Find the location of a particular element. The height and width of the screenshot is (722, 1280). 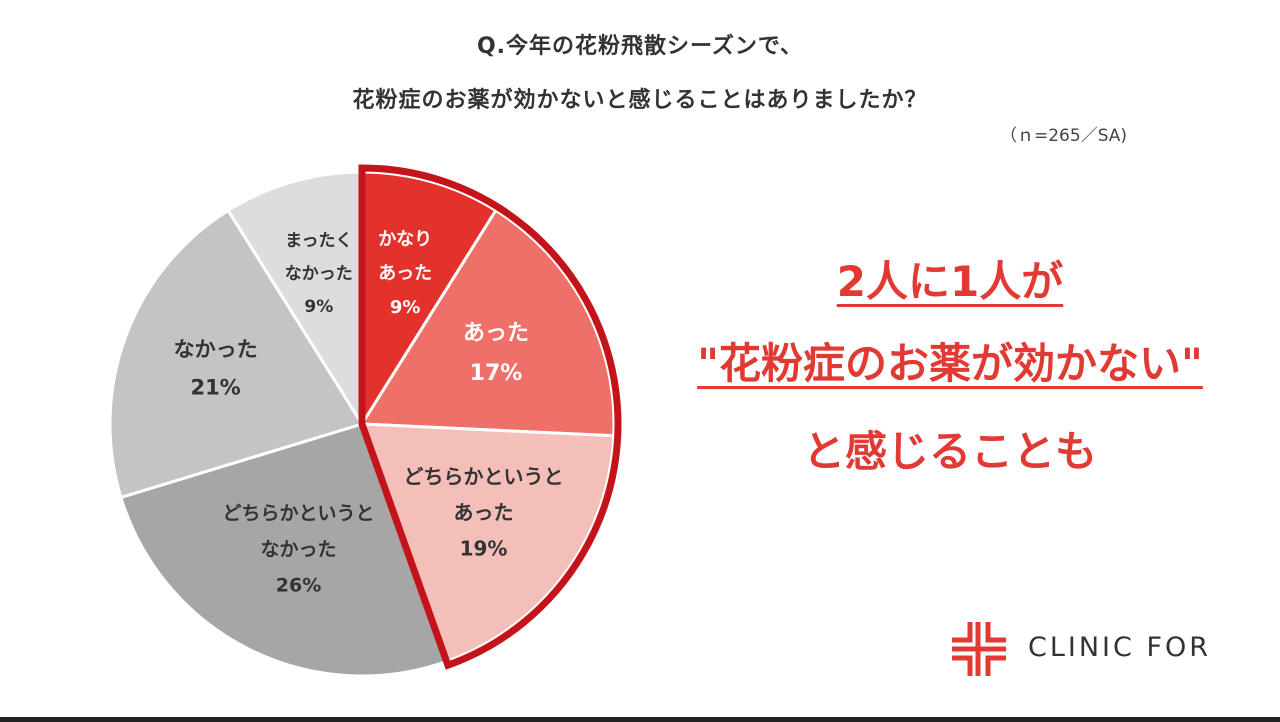

question-title-line2: 花粉症のお薬が効かないと感じることはありましたか？ is located at coordinates (640, 100).